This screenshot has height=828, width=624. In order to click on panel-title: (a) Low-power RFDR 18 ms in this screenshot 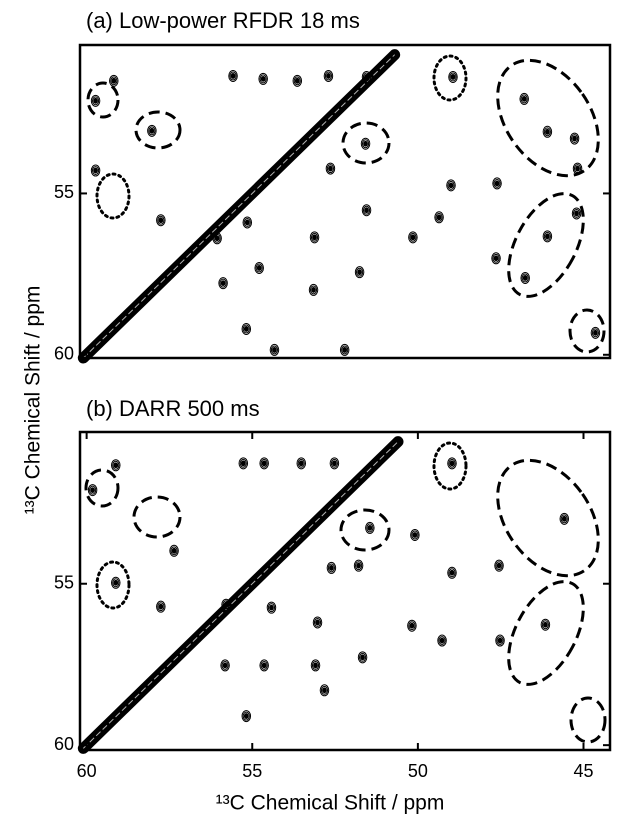, I will do `click(223, 20)`.